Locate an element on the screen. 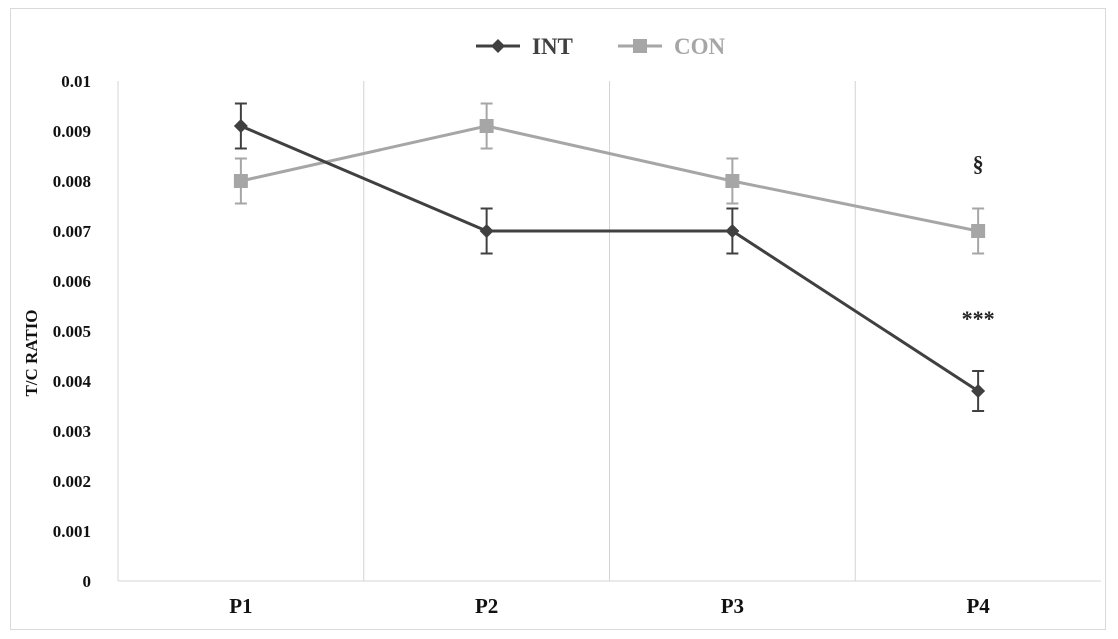  legend-marker-con is located at coordinates (640, 46).